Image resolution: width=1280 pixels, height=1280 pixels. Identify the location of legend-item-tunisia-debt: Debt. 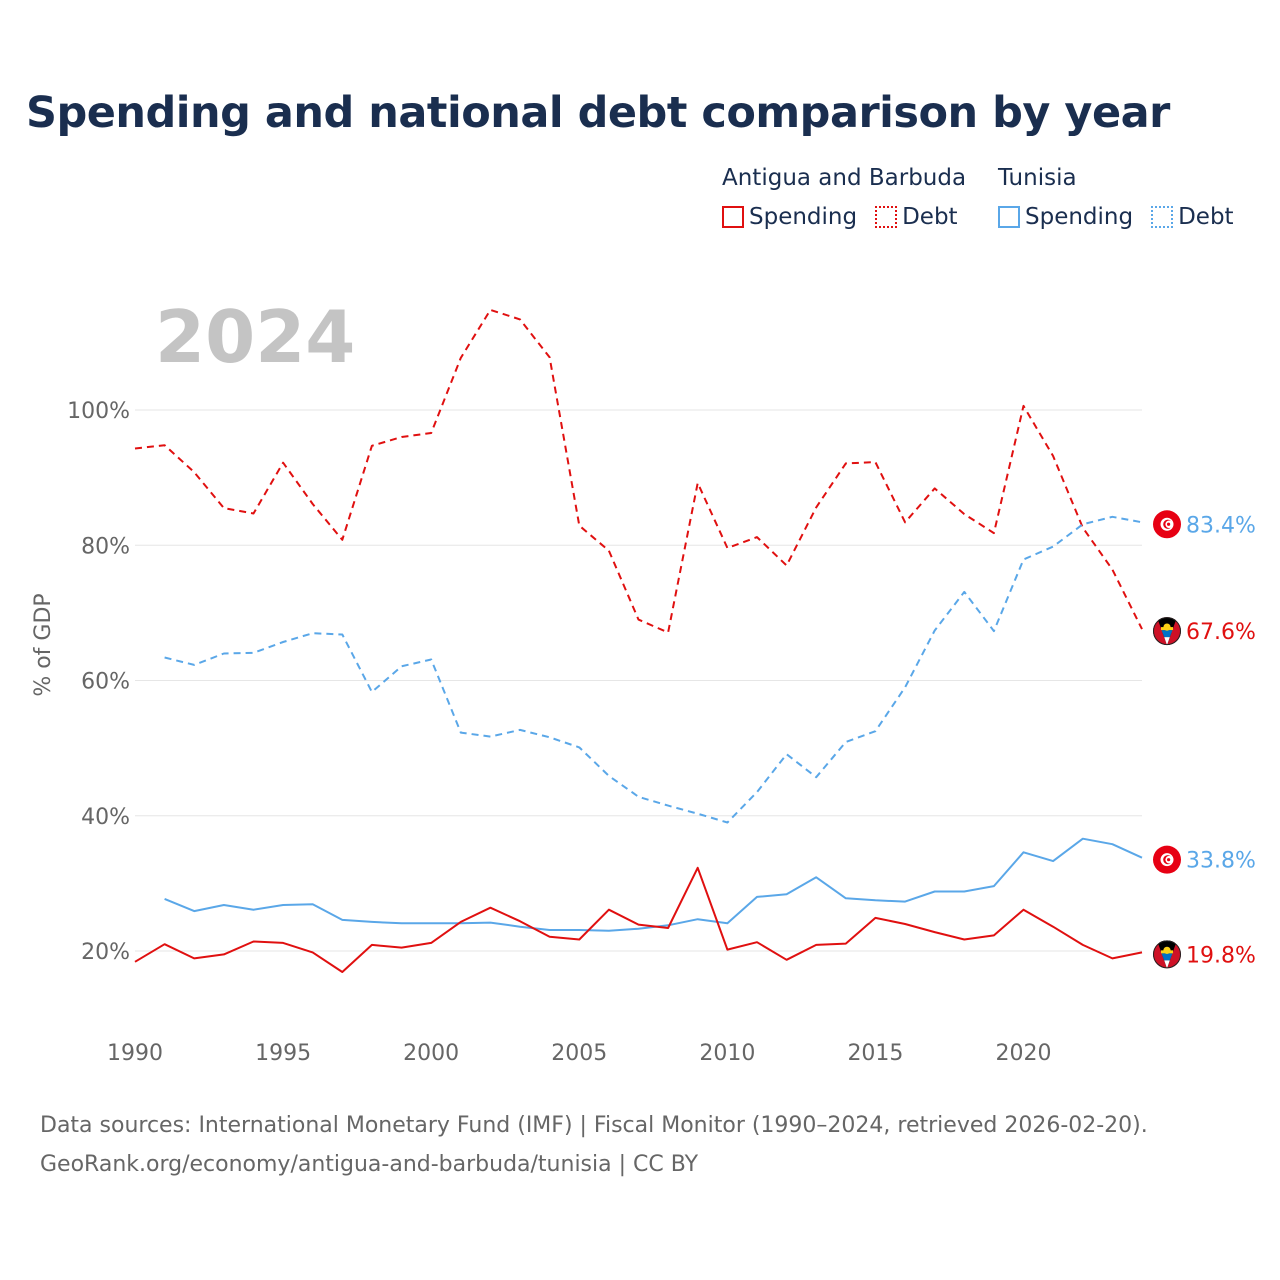
(1192, 217).